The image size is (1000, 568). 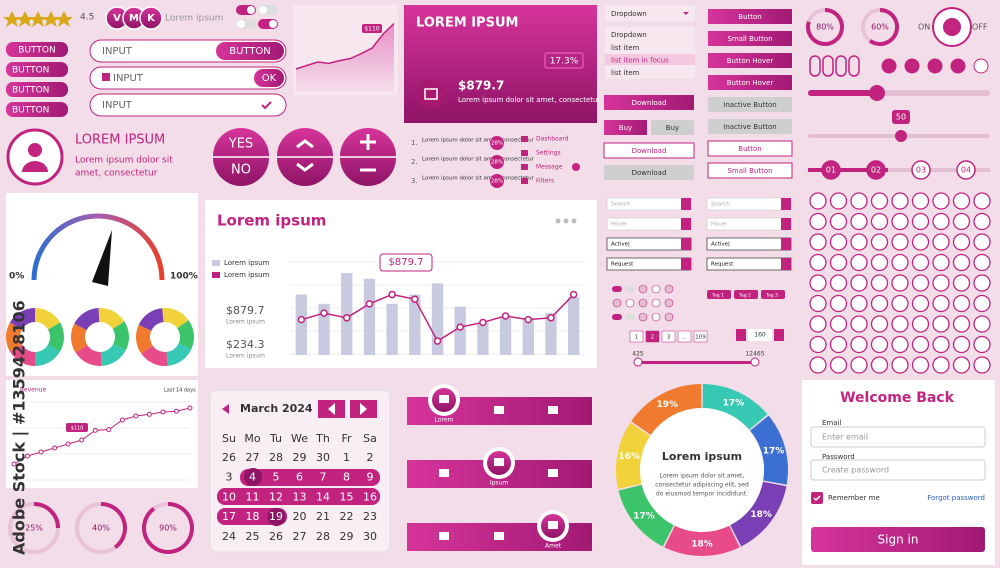 I want to click on legend-swatch, so click(x=216, y=275).